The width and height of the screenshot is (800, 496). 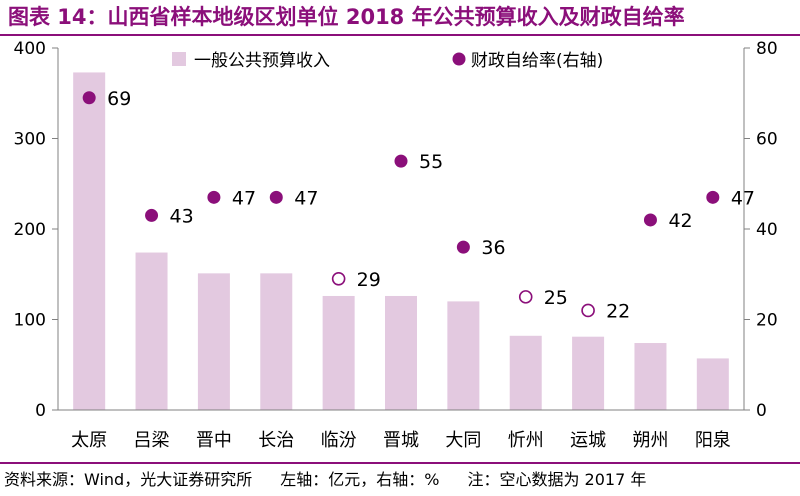 What do you see at coordinates (346, 17) in the screenshot?
I see `chart-title: 图表 14：山西省样本地级区划单位 2018 年公共预算收入及财政自给率` at bounding box center [346, 17].